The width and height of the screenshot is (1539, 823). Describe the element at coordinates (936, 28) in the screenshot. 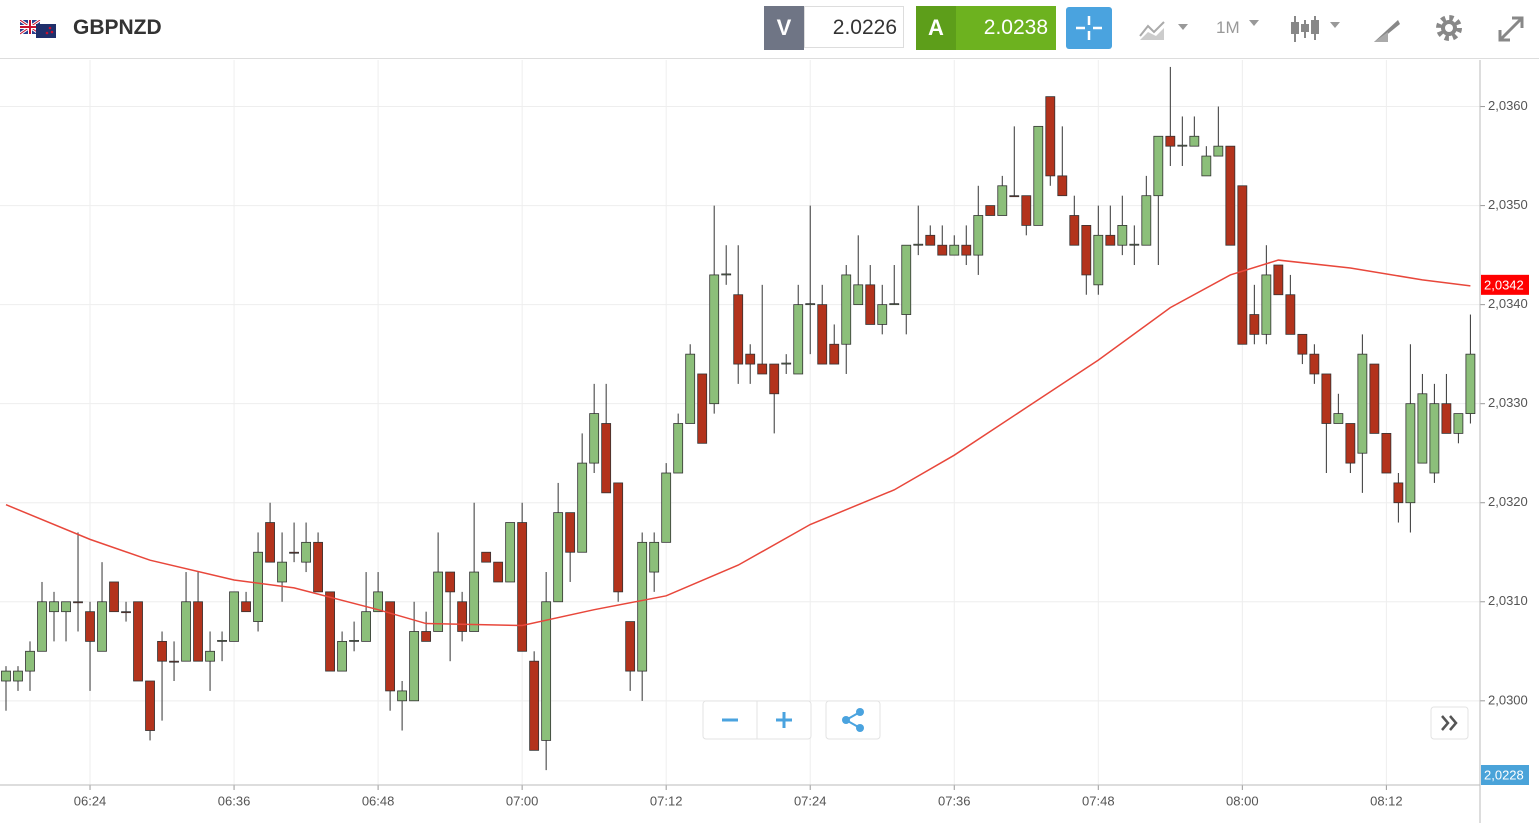

I see `buy-label: A` at that location.